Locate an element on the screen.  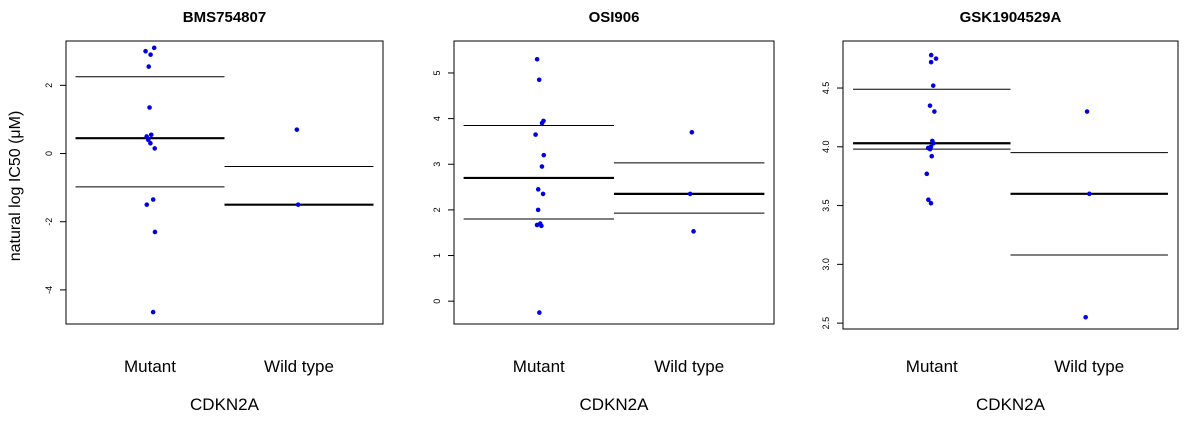
chart-title: OSI906 is located at coordinates (614, 17).